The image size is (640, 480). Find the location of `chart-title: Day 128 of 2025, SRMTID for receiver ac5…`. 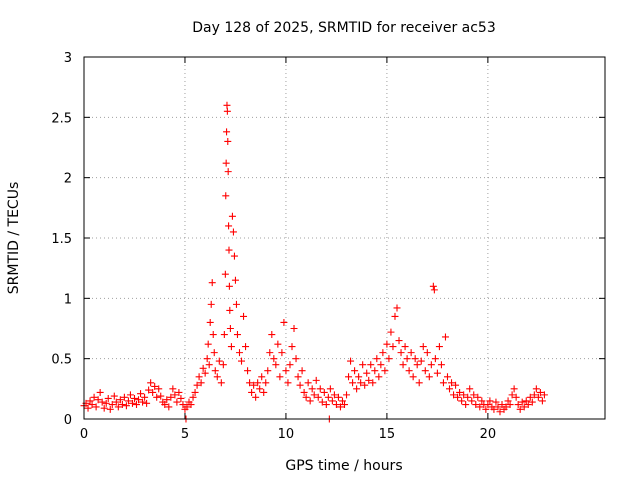

chart-title: Day 128 of 2025, SRMTID for receiver ac5… is located at coordinates (344, 28).